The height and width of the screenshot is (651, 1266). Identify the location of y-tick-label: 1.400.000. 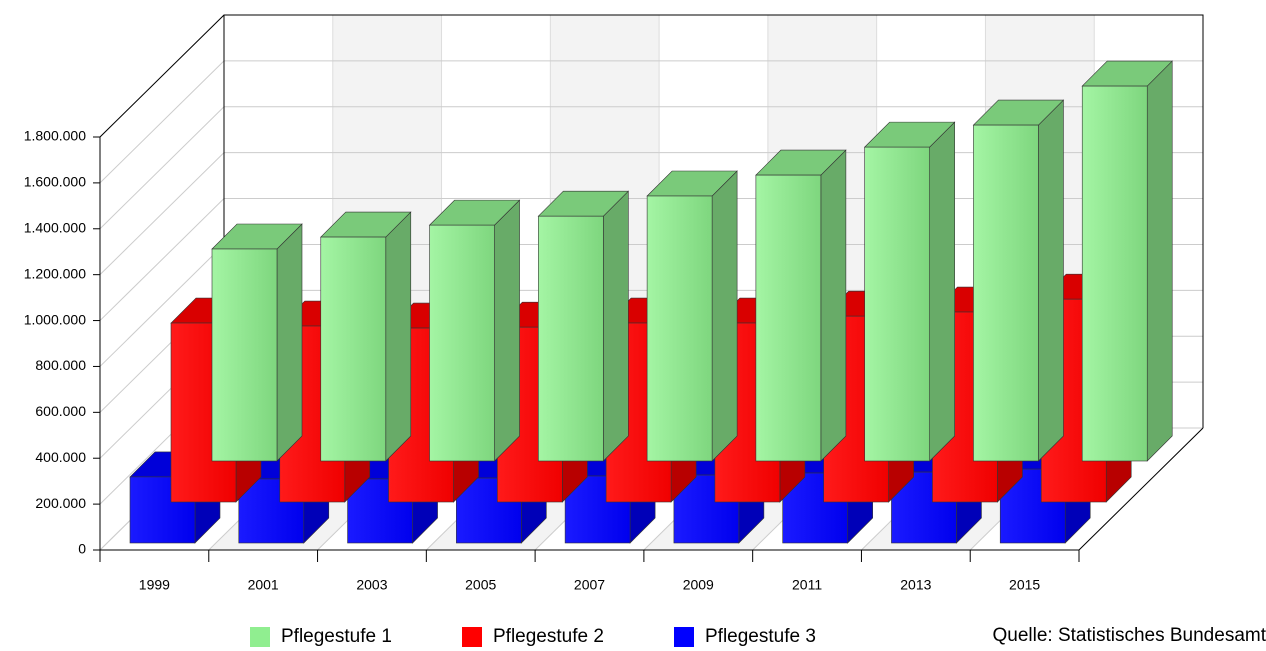
(55, 227).